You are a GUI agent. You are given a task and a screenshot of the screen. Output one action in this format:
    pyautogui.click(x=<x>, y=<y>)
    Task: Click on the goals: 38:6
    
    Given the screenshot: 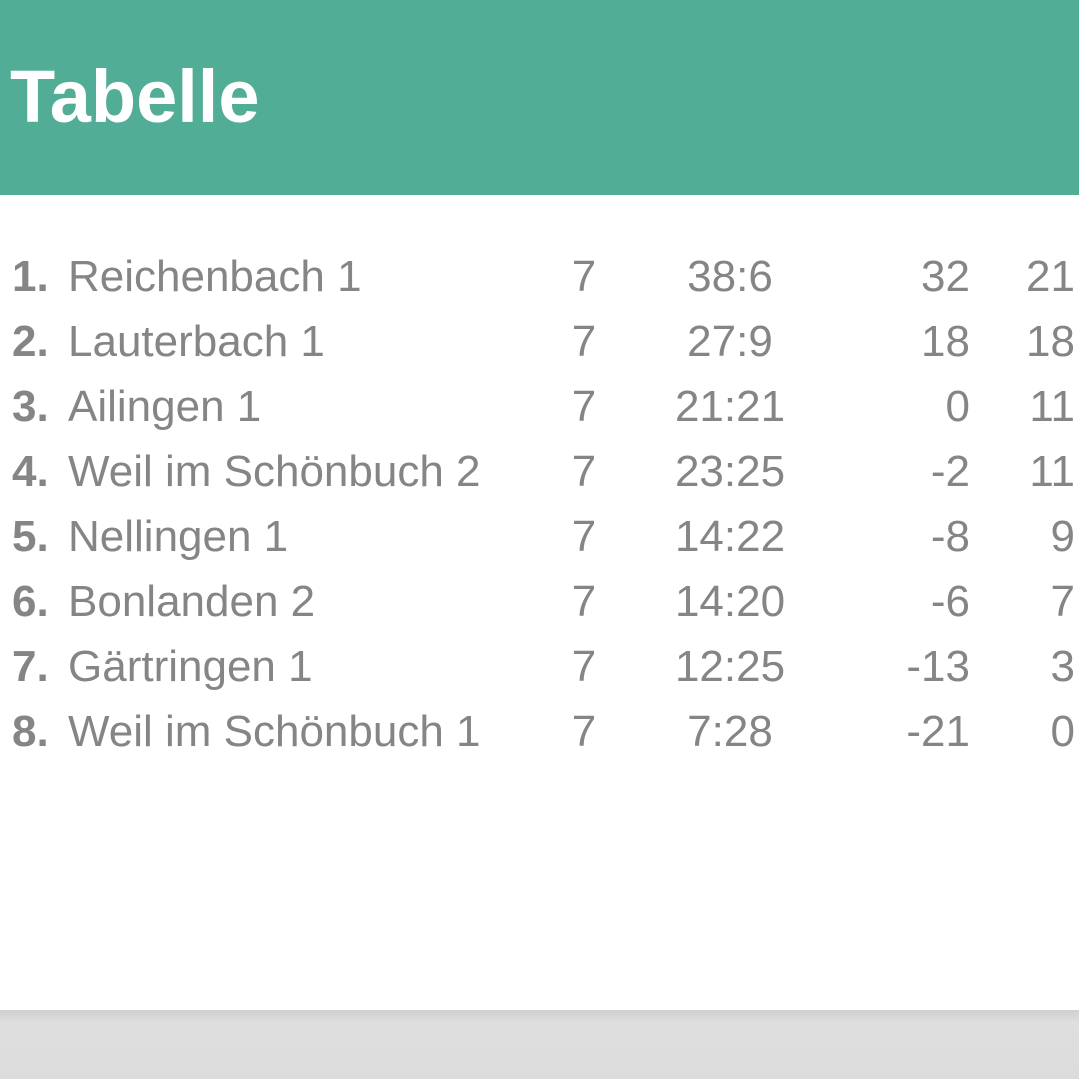 What is the action you would take?
    pyautogui.click(x=730, y=276)
    